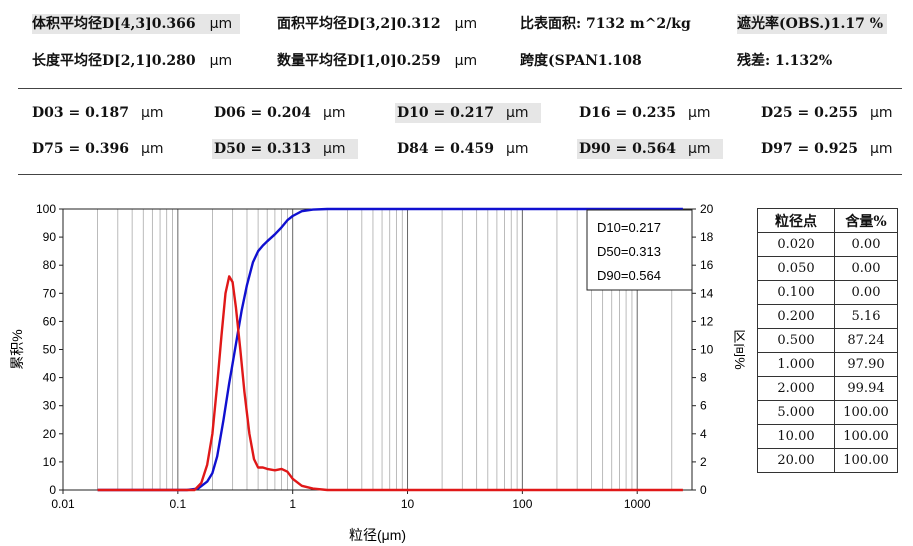 The image size is (913, 546). What do you see at coordinates (629, 251) in the screenshot?
I see `legend-d50: D50=0.313` at bounding box center [629, 251].